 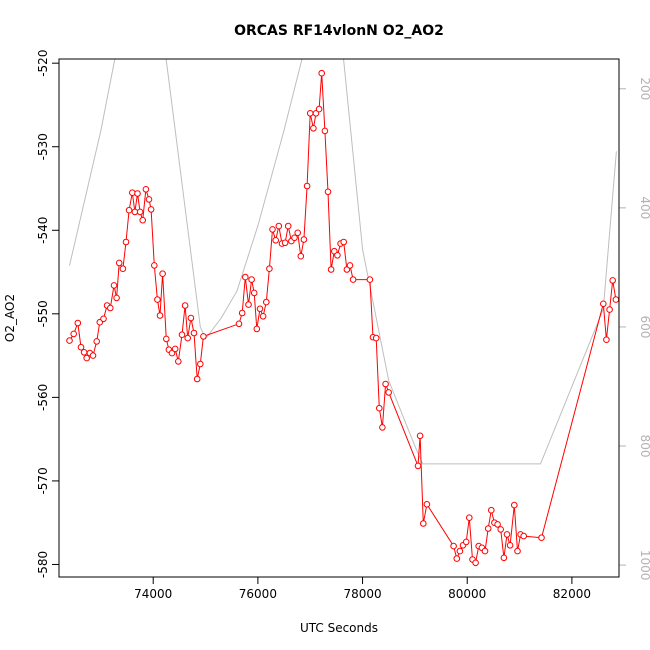 What do you see at coordinates (644, 88) in the screenshot?
I see `right-y-tick-label: 200` at bounding box center [644, 88].